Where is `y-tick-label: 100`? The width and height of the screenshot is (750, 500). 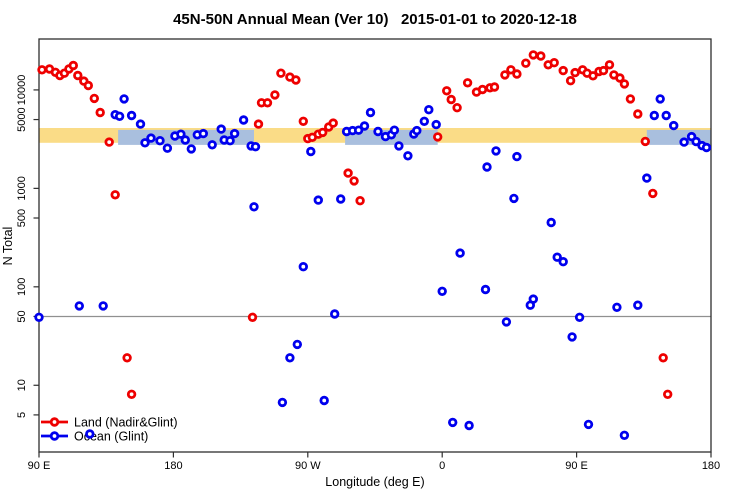 y-tick-label: 100 is located at coordinates (22, 287).